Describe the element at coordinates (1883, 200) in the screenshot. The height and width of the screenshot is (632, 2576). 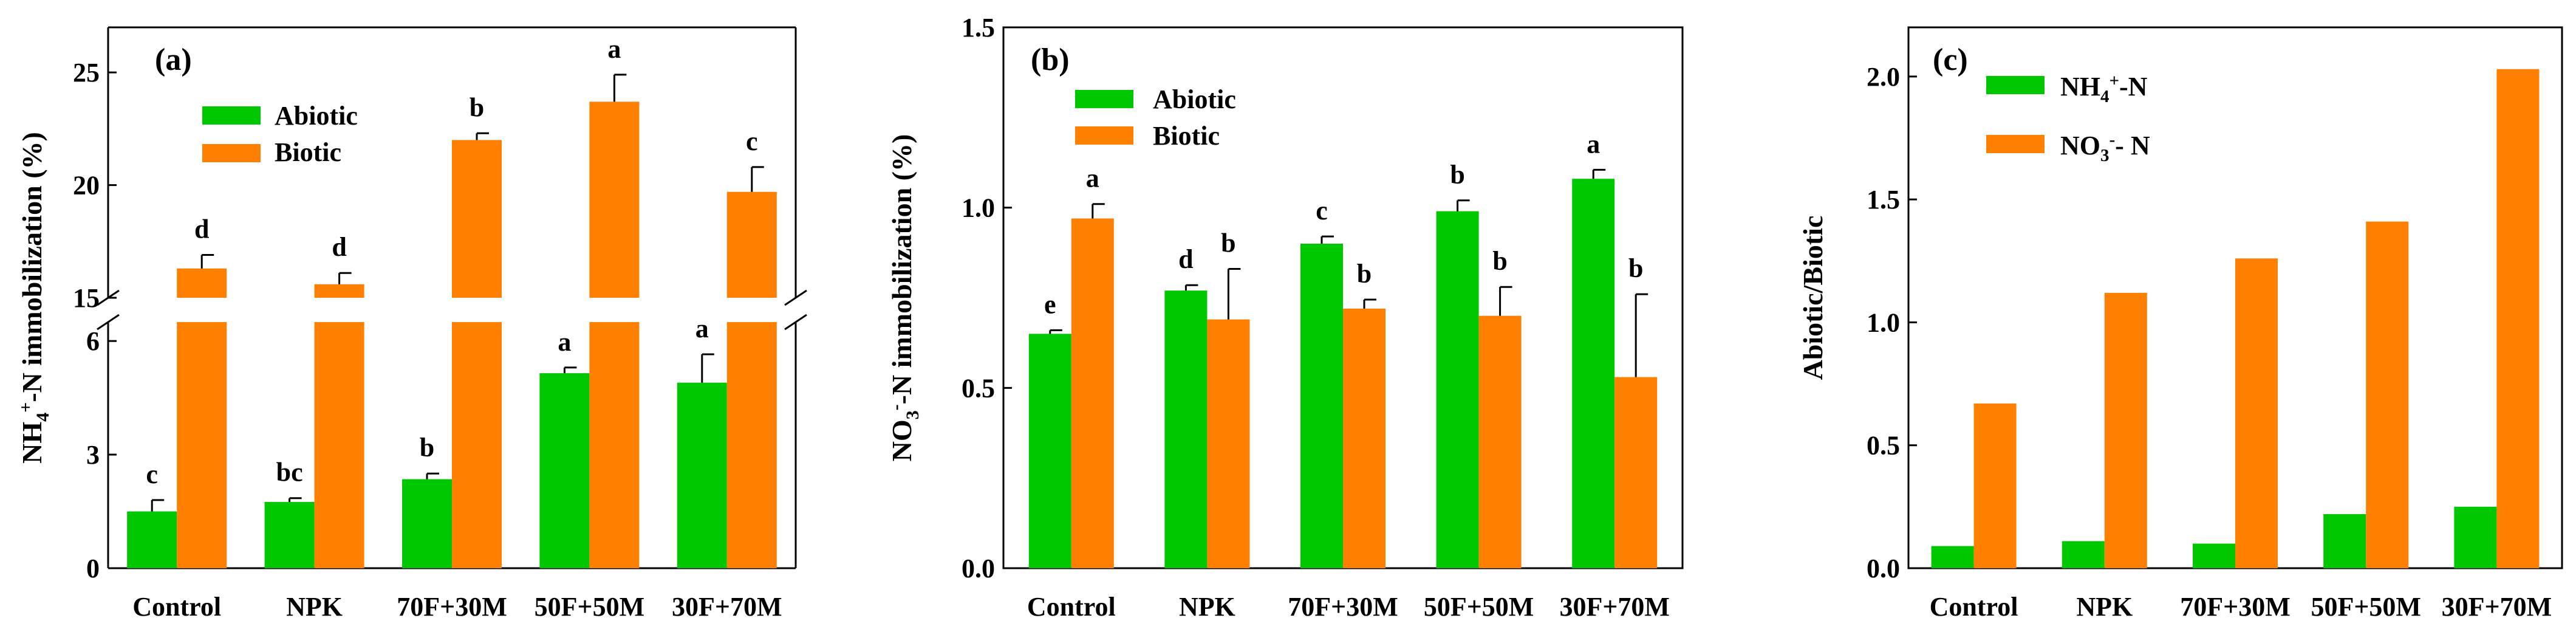
I see `chart-c-ytick-3-label: 1.5` at that location.